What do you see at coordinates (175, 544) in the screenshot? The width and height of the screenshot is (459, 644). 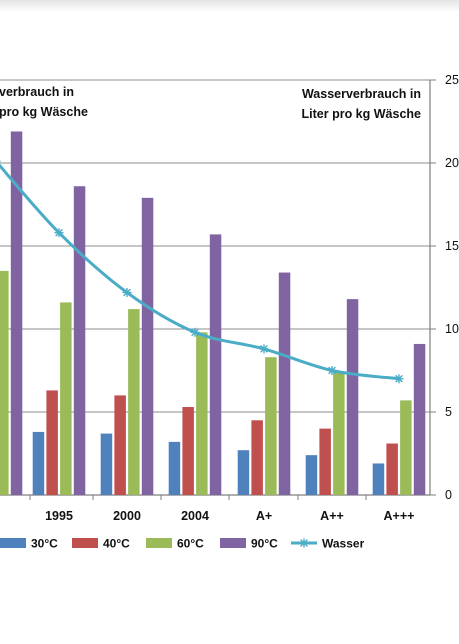 I see `legend-item-2: 60°C` at bounding box center [175, 544].